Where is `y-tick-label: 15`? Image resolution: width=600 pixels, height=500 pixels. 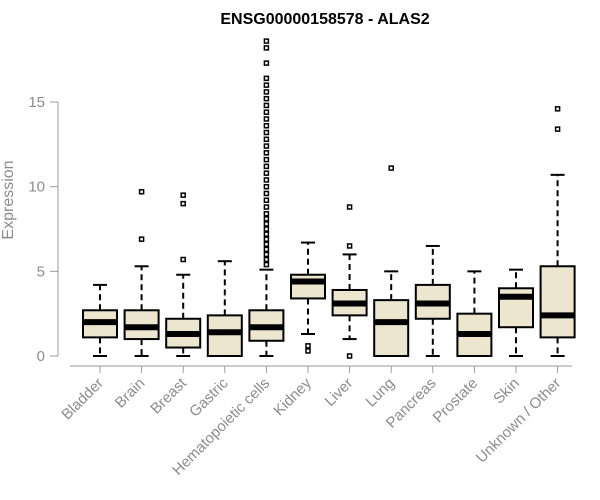
y-tick-label: 15 is located at coordinates (36, 102).